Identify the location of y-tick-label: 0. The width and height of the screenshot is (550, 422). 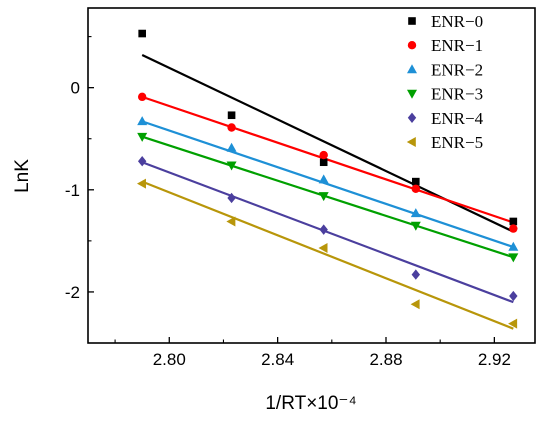
(75, 88).